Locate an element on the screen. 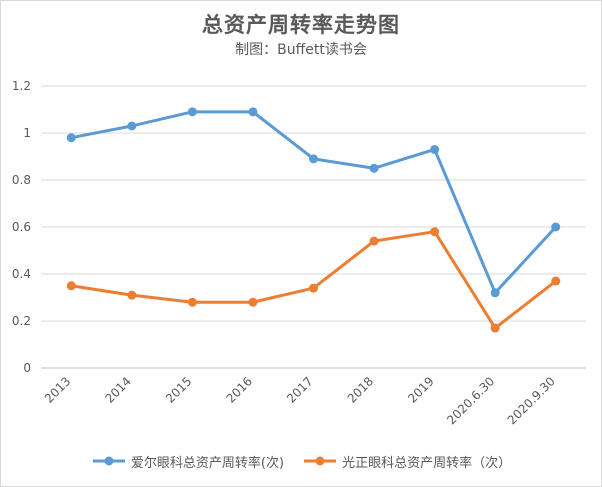 Image resolution: width=602 pixels, height=487 pixels. x-tick-label: 2013 is located at coordinates (57, 389).